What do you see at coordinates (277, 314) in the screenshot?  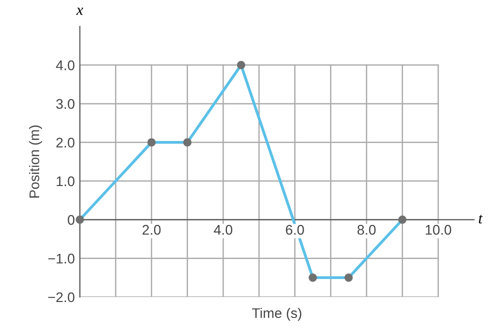 I see `x-axis-title: Time (s)` at bounding box center [277, 314].